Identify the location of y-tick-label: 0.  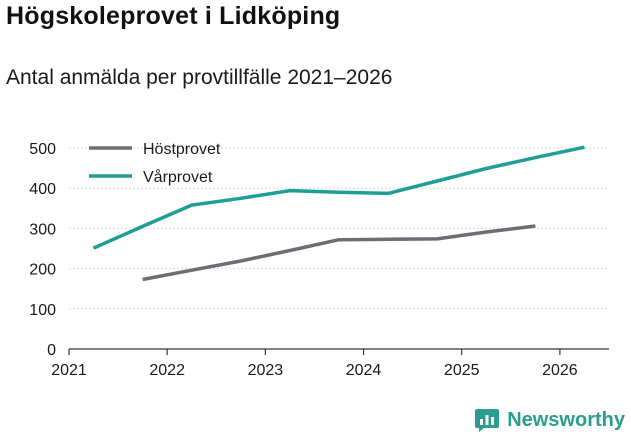
(51, 350).